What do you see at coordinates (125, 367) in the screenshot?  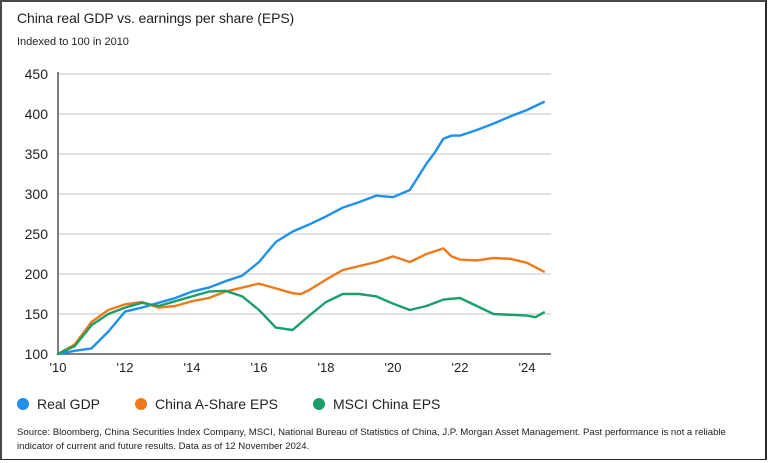 I see `x-tick-label: '12` at bounding box center [125, 367].